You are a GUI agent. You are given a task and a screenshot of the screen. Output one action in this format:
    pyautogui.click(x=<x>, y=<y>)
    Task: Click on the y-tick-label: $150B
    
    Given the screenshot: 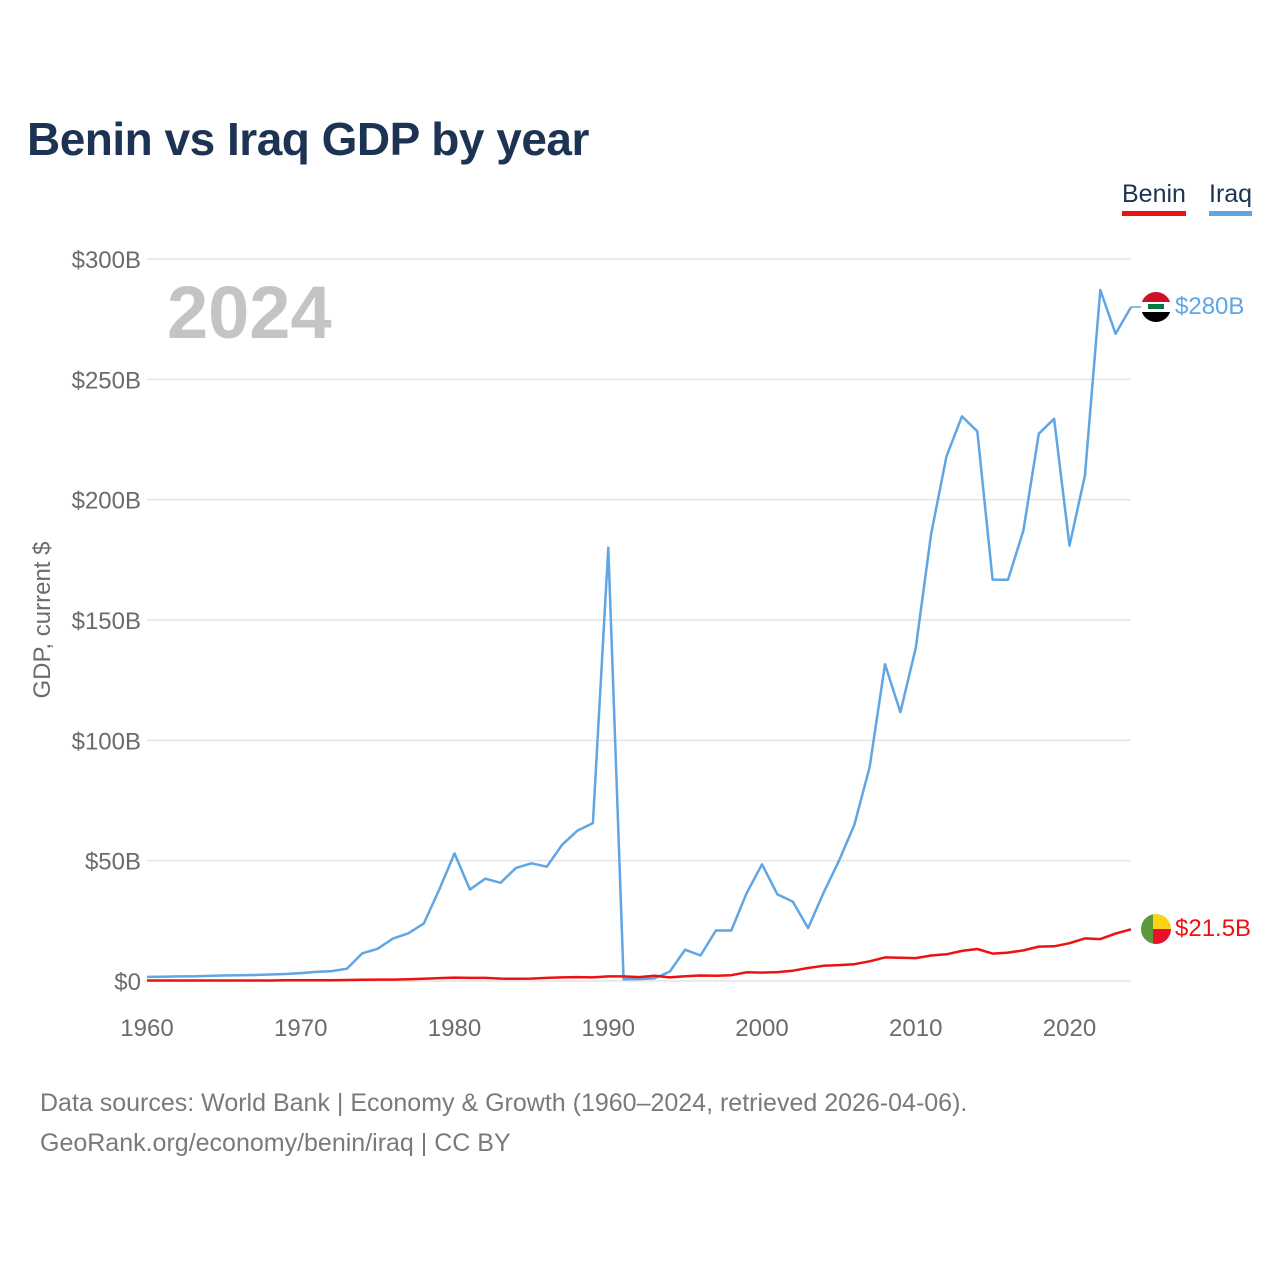 What is the action you would take?
    pyautogui.click(x=106, y=621)
    